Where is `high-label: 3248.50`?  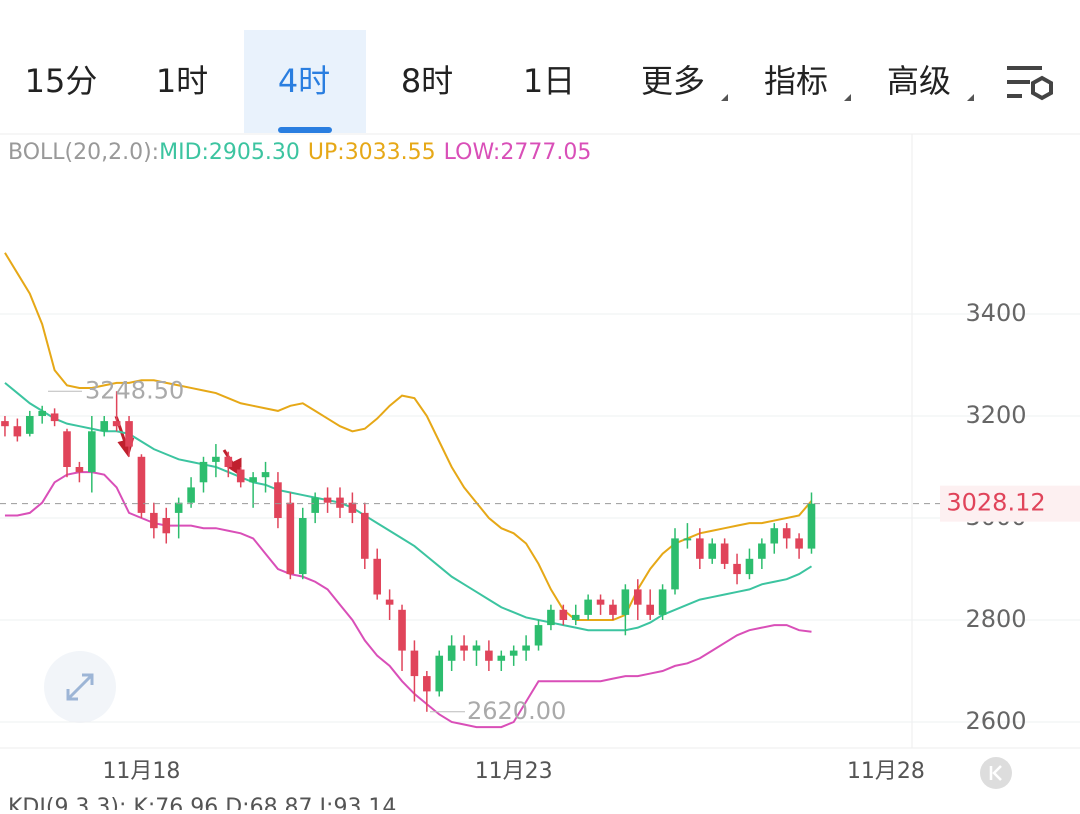 high-label: 3248.50 is located at coordinates (134, 390).